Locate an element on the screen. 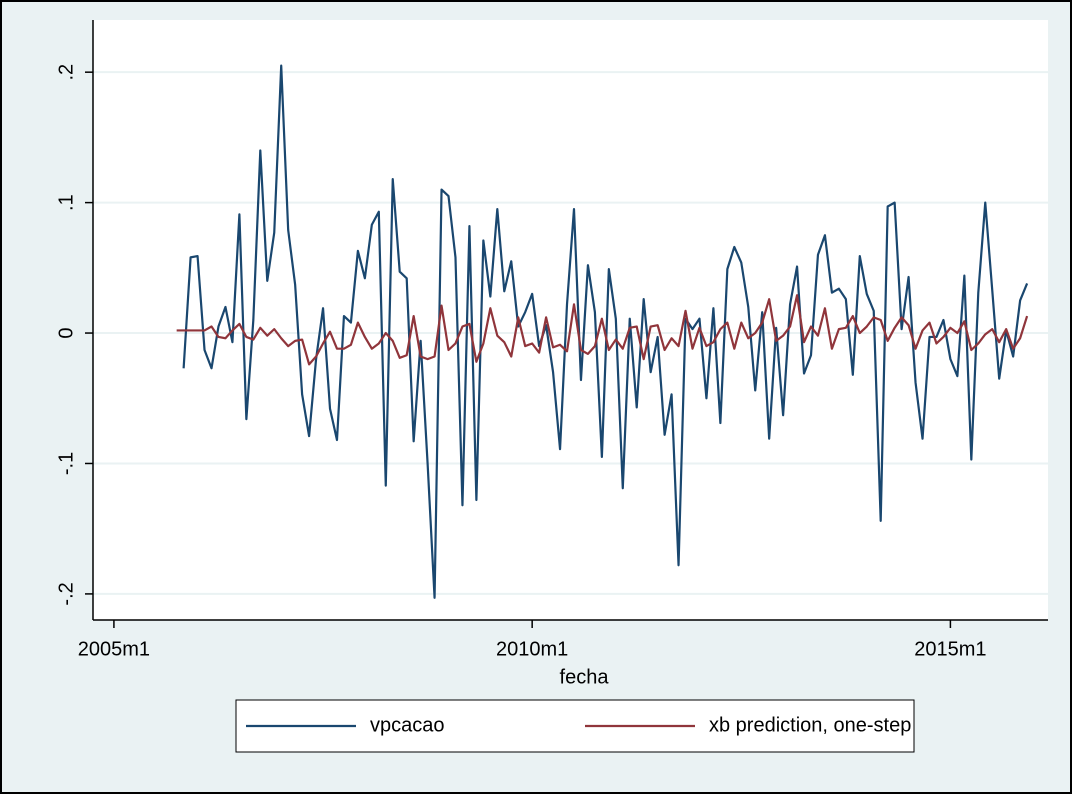 This screenshot has width=1072, height=799. legend-label: vpcacao is located at coordinates (407, 725).